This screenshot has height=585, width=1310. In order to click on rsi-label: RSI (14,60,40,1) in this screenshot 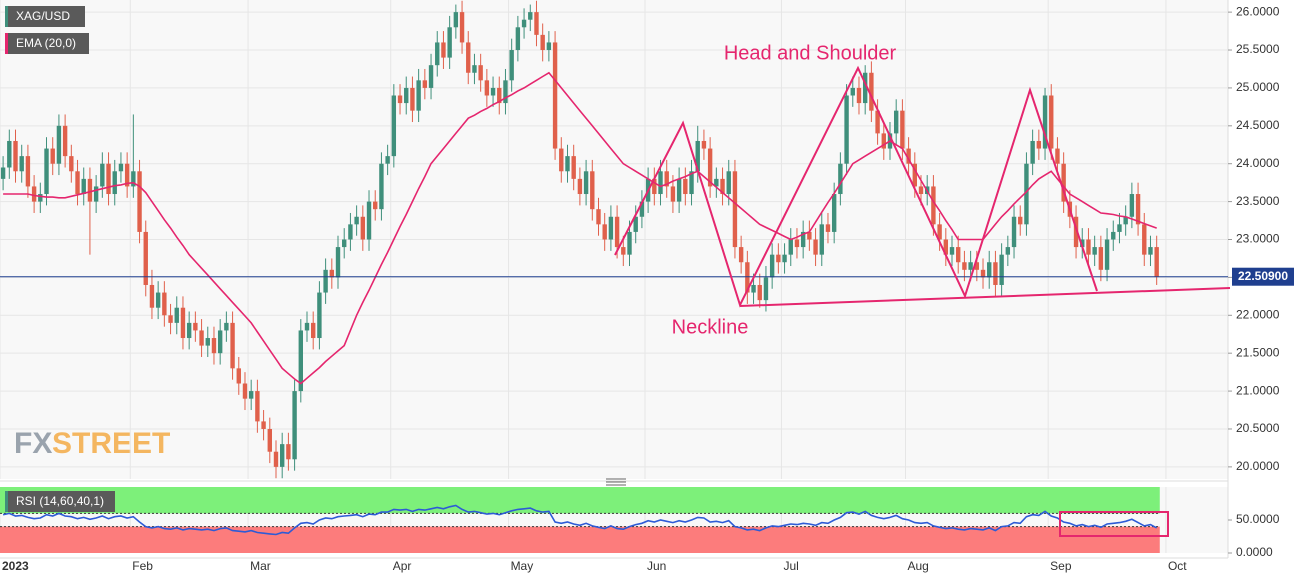, I will do `click(60, 501)`.